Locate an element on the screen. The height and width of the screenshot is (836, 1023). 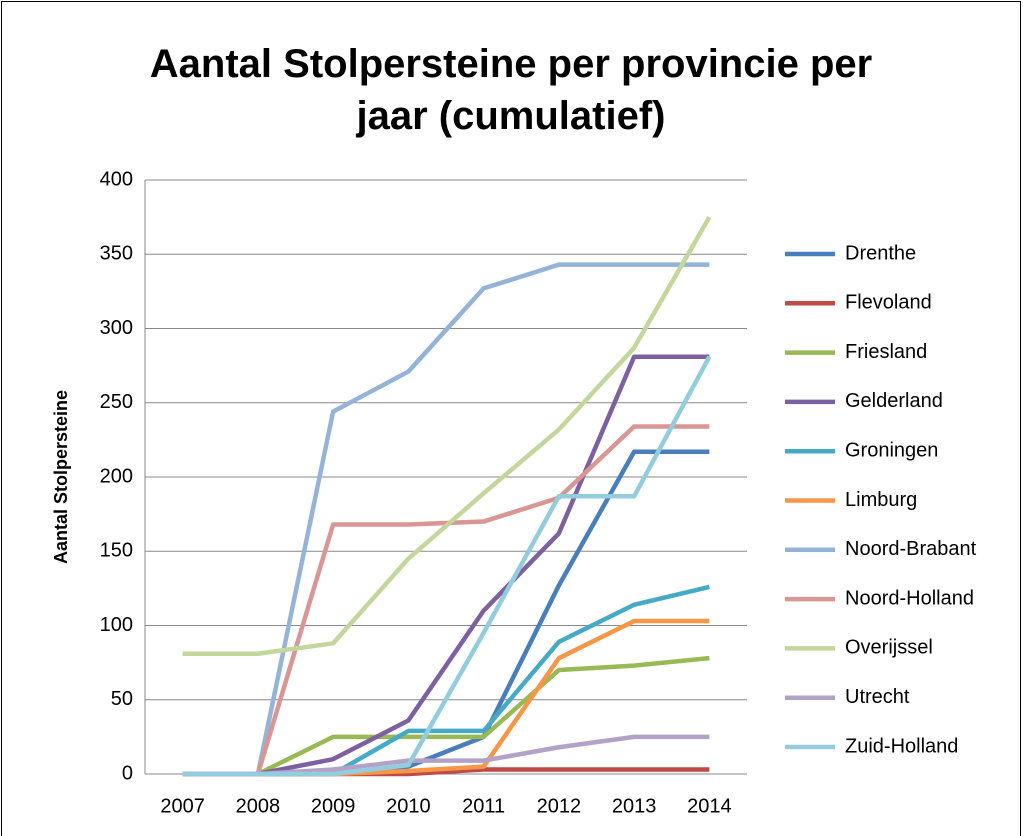
legend-label: Gelderland is located at coordinates (894, 401).